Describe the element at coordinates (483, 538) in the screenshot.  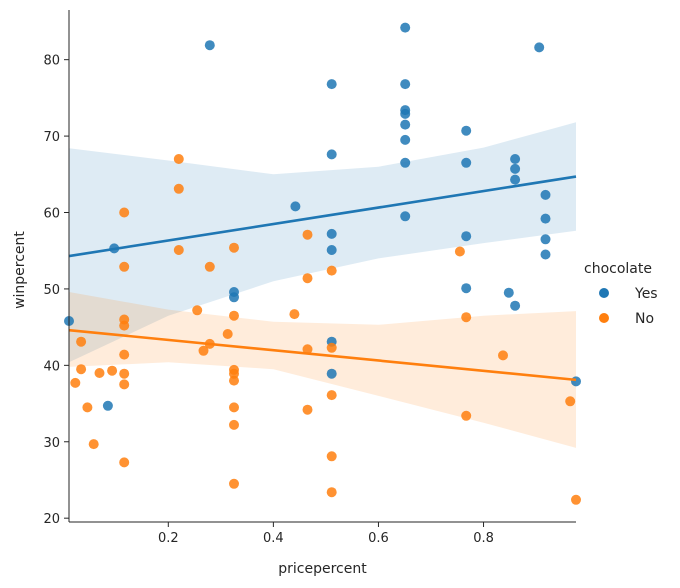
I see `x-tick-label: 0.8` at that location.